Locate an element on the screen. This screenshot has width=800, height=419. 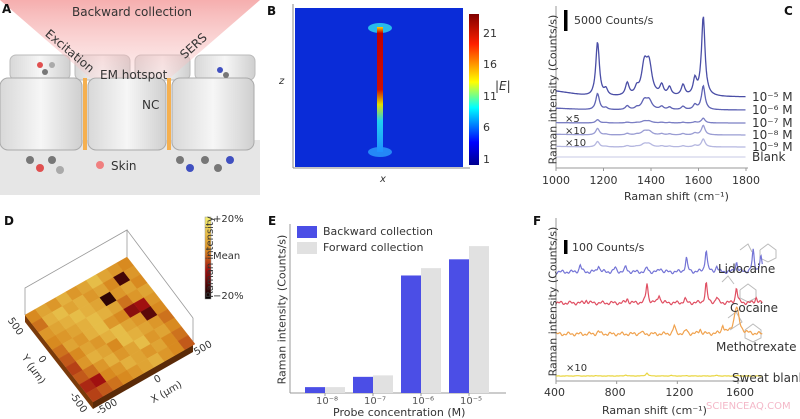
b-cbar-tick: 11 is located at coordinates (490, 96).